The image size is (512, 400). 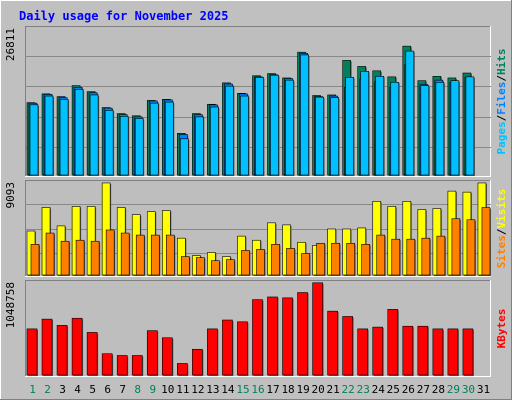 I want to click on kbytes-legend: KBytes, so click(x=501, y=329).